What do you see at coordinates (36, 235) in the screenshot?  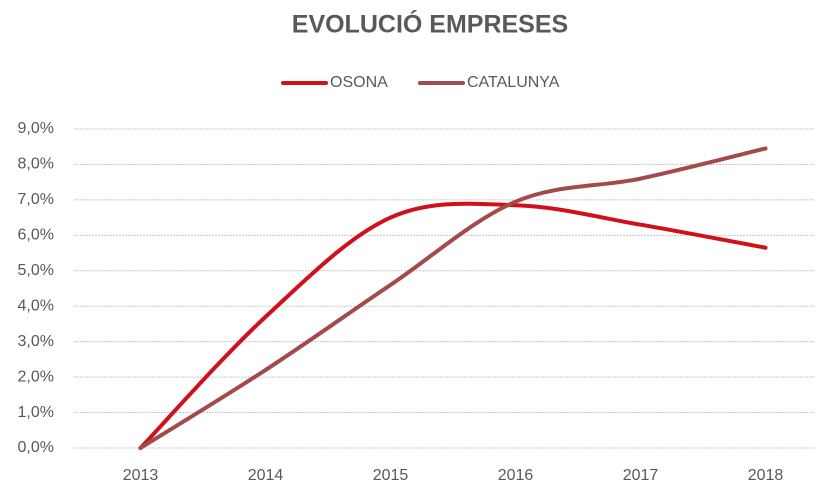 I see `y-tick-label: 6,0%` at bounding box center [36, 235].